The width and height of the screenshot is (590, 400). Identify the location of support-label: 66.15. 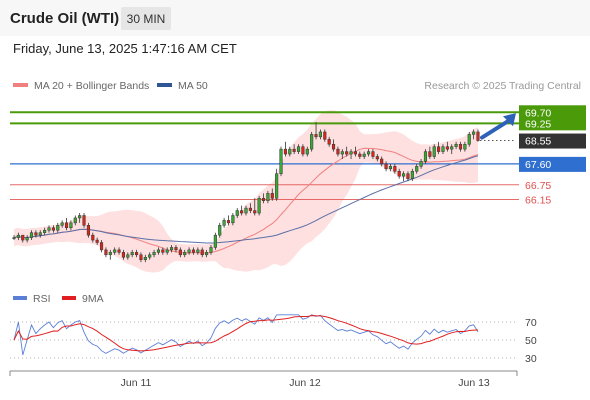
(538, 201).